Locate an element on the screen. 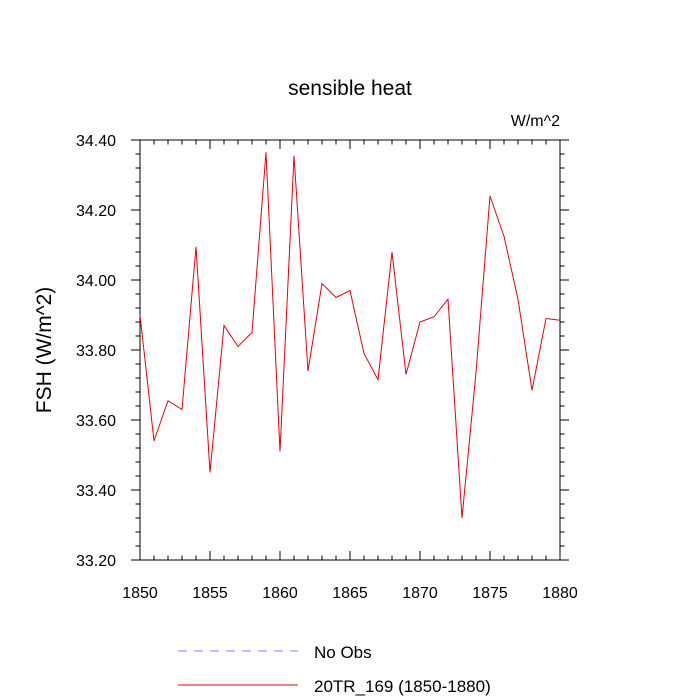 This screenshot has height=700, width=700. x-tick-label: 1855 is located at coordinates (210, 593).